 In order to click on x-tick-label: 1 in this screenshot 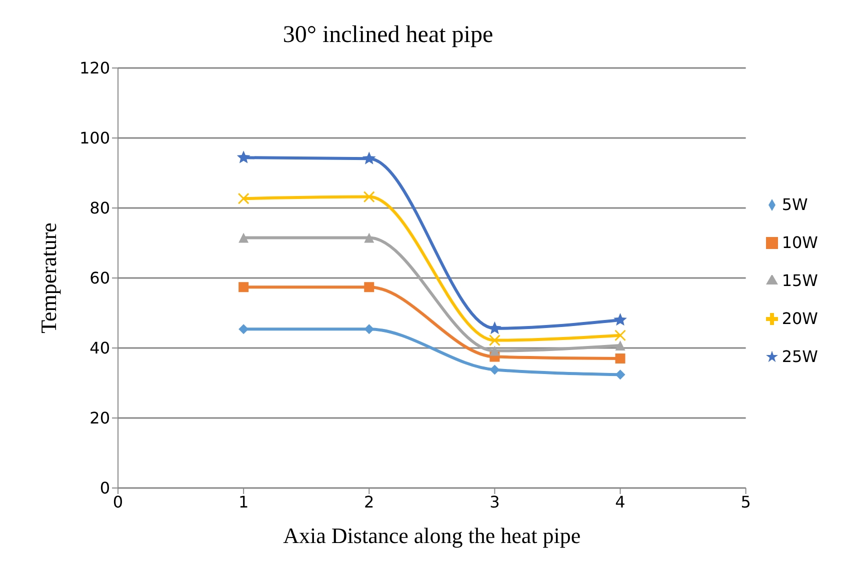, I will do `click(243, 502)`.